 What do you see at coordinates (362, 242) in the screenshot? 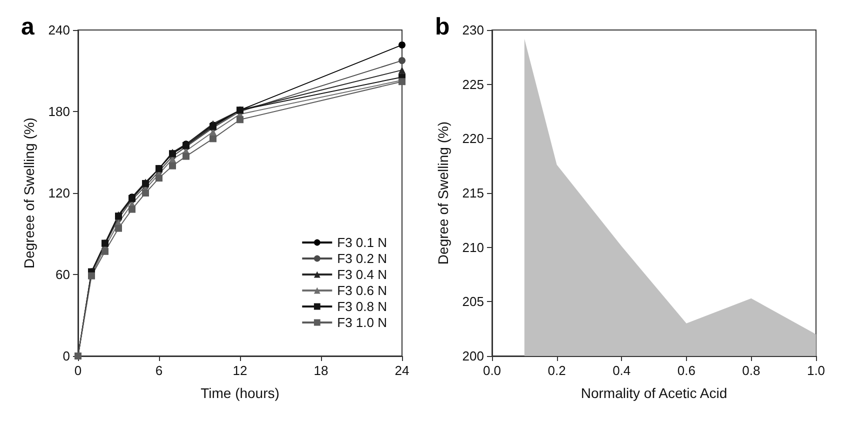
I see `legend-label: F3 0.1 N` at bounding box center [362, 242].